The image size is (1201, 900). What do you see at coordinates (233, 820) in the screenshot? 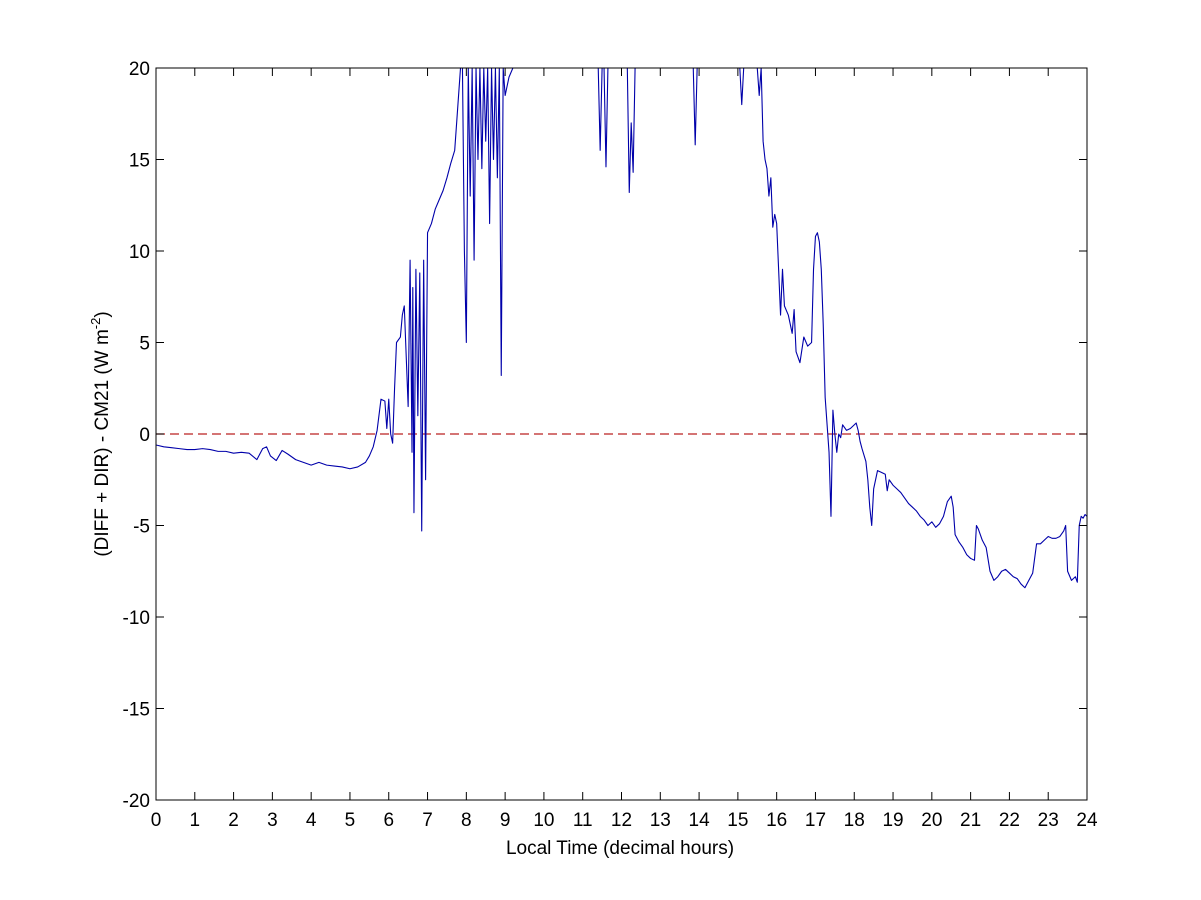
I see `x-tick-label: 2` at bounding box center [233, 820].